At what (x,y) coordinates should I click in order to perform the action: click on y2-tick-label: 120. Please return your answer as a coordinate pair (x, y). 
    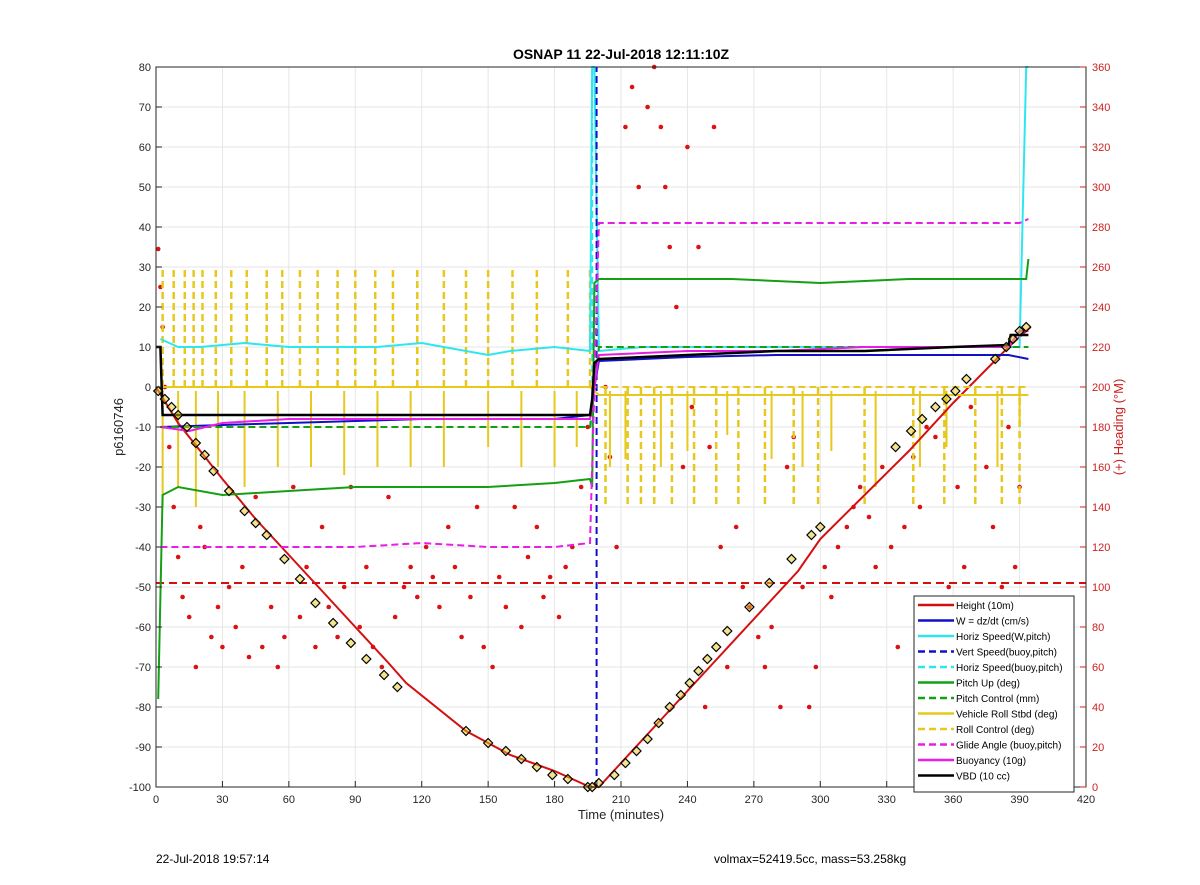
    Looking at the image, I should click on (1101, 548).